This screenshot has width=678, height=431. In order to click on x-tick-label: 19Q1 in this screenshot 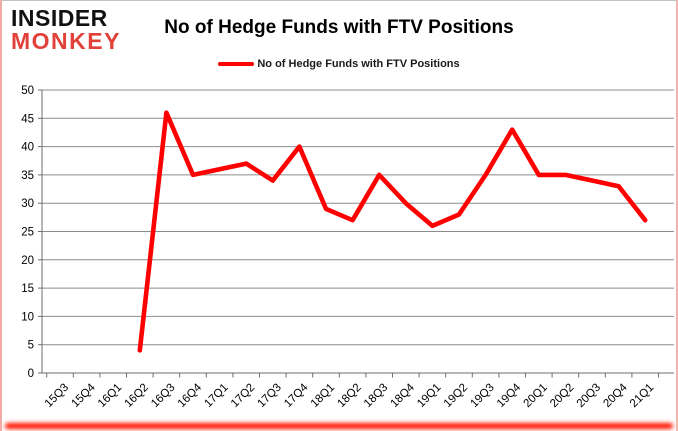, I will do `click(429, 396)`.